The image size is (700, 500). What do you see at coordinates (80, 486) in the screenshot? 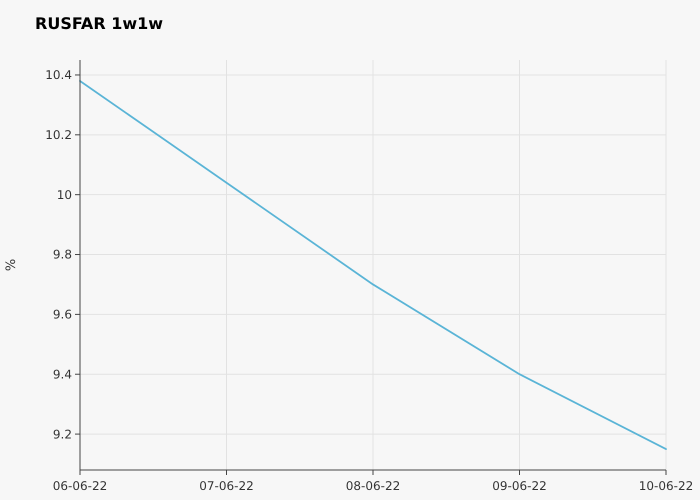
I see `x-tick-label: 06-06-22` at bounding box center [80, 486].